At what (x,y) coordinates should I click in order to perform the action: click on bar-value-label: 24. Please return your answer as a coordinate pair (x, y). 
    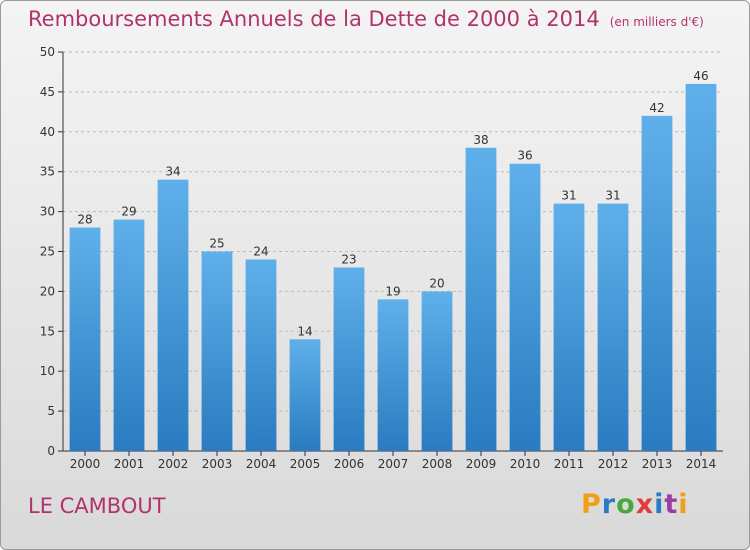
    Looking at the image, I should click on (260, 251).